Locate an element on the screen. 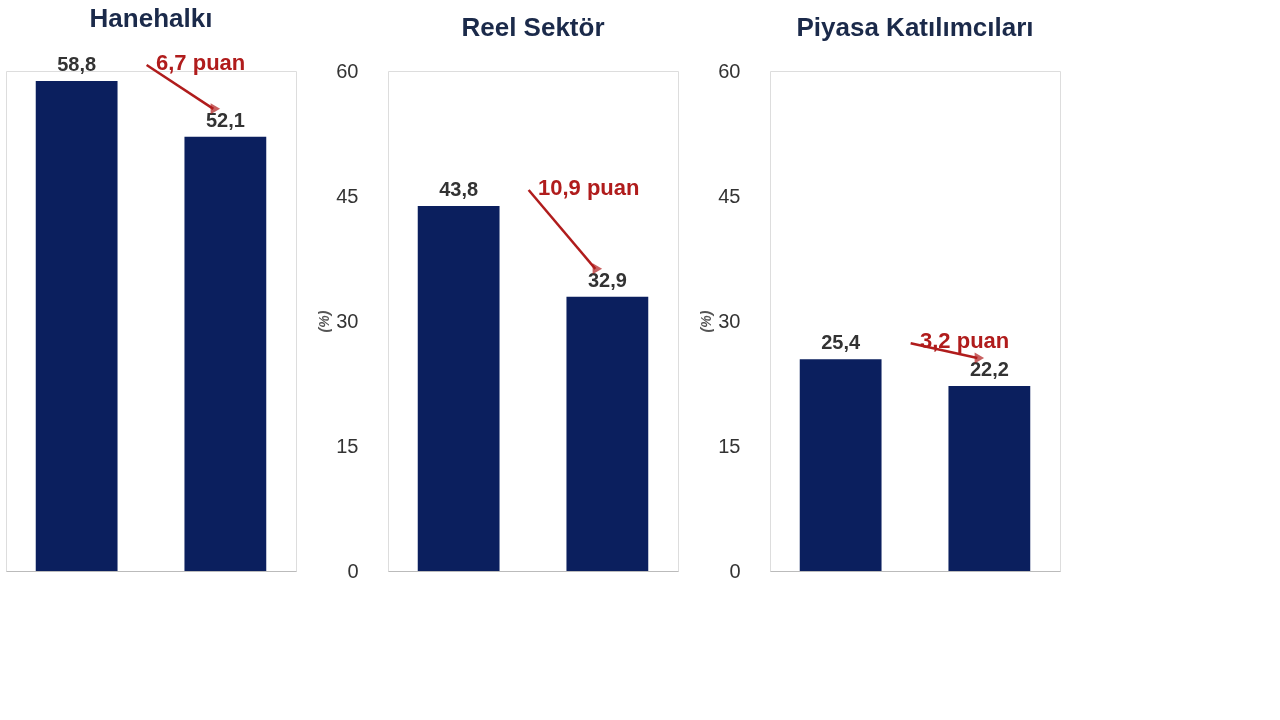 This screenshot has height=720, width=1280. chart-title: Hanehalkı is located at coordinates (151, 18).